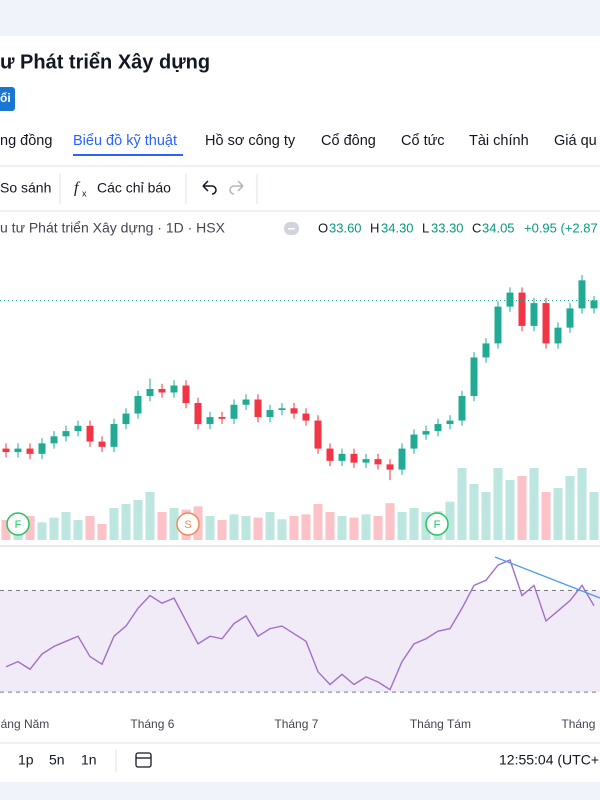 This screenshot has height=800, width=600. What do you see at coordinates (499, 141) in the screenshot?
I see `tab: Tài chính` at bounding box center [499, 141].